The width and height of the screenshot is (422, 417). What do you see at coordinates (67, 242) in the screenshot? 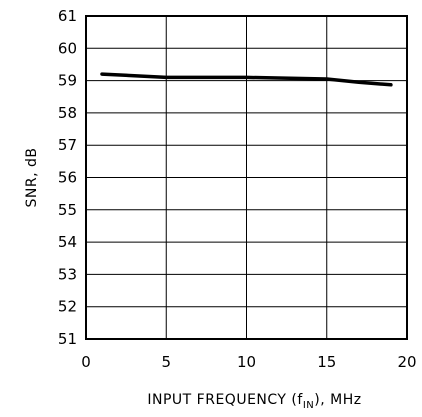
I see `y-tick-label: 54` at bounding box center [67, 242].